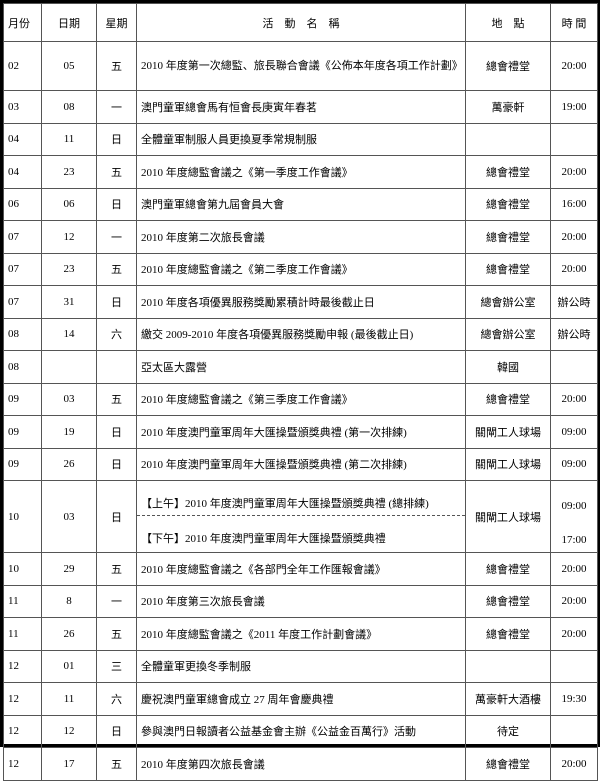  I want to click on cell-activity: 2010 年度第四次旅長會議, so click(301, 764).